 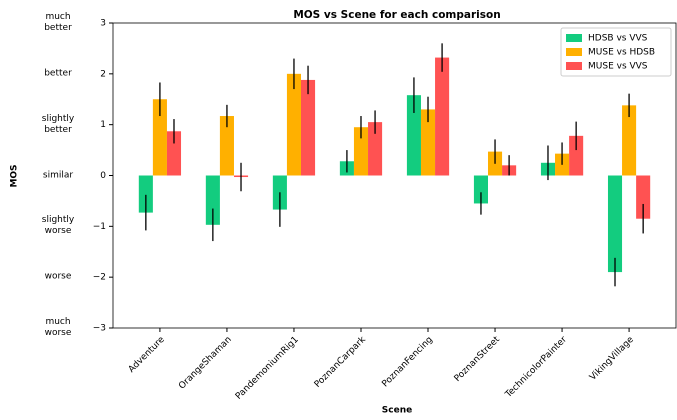 What do you see at coordinates (58, 226) in the screenshot?
I see `y-category-label: slightly worse` at bounding box center [58, 226].